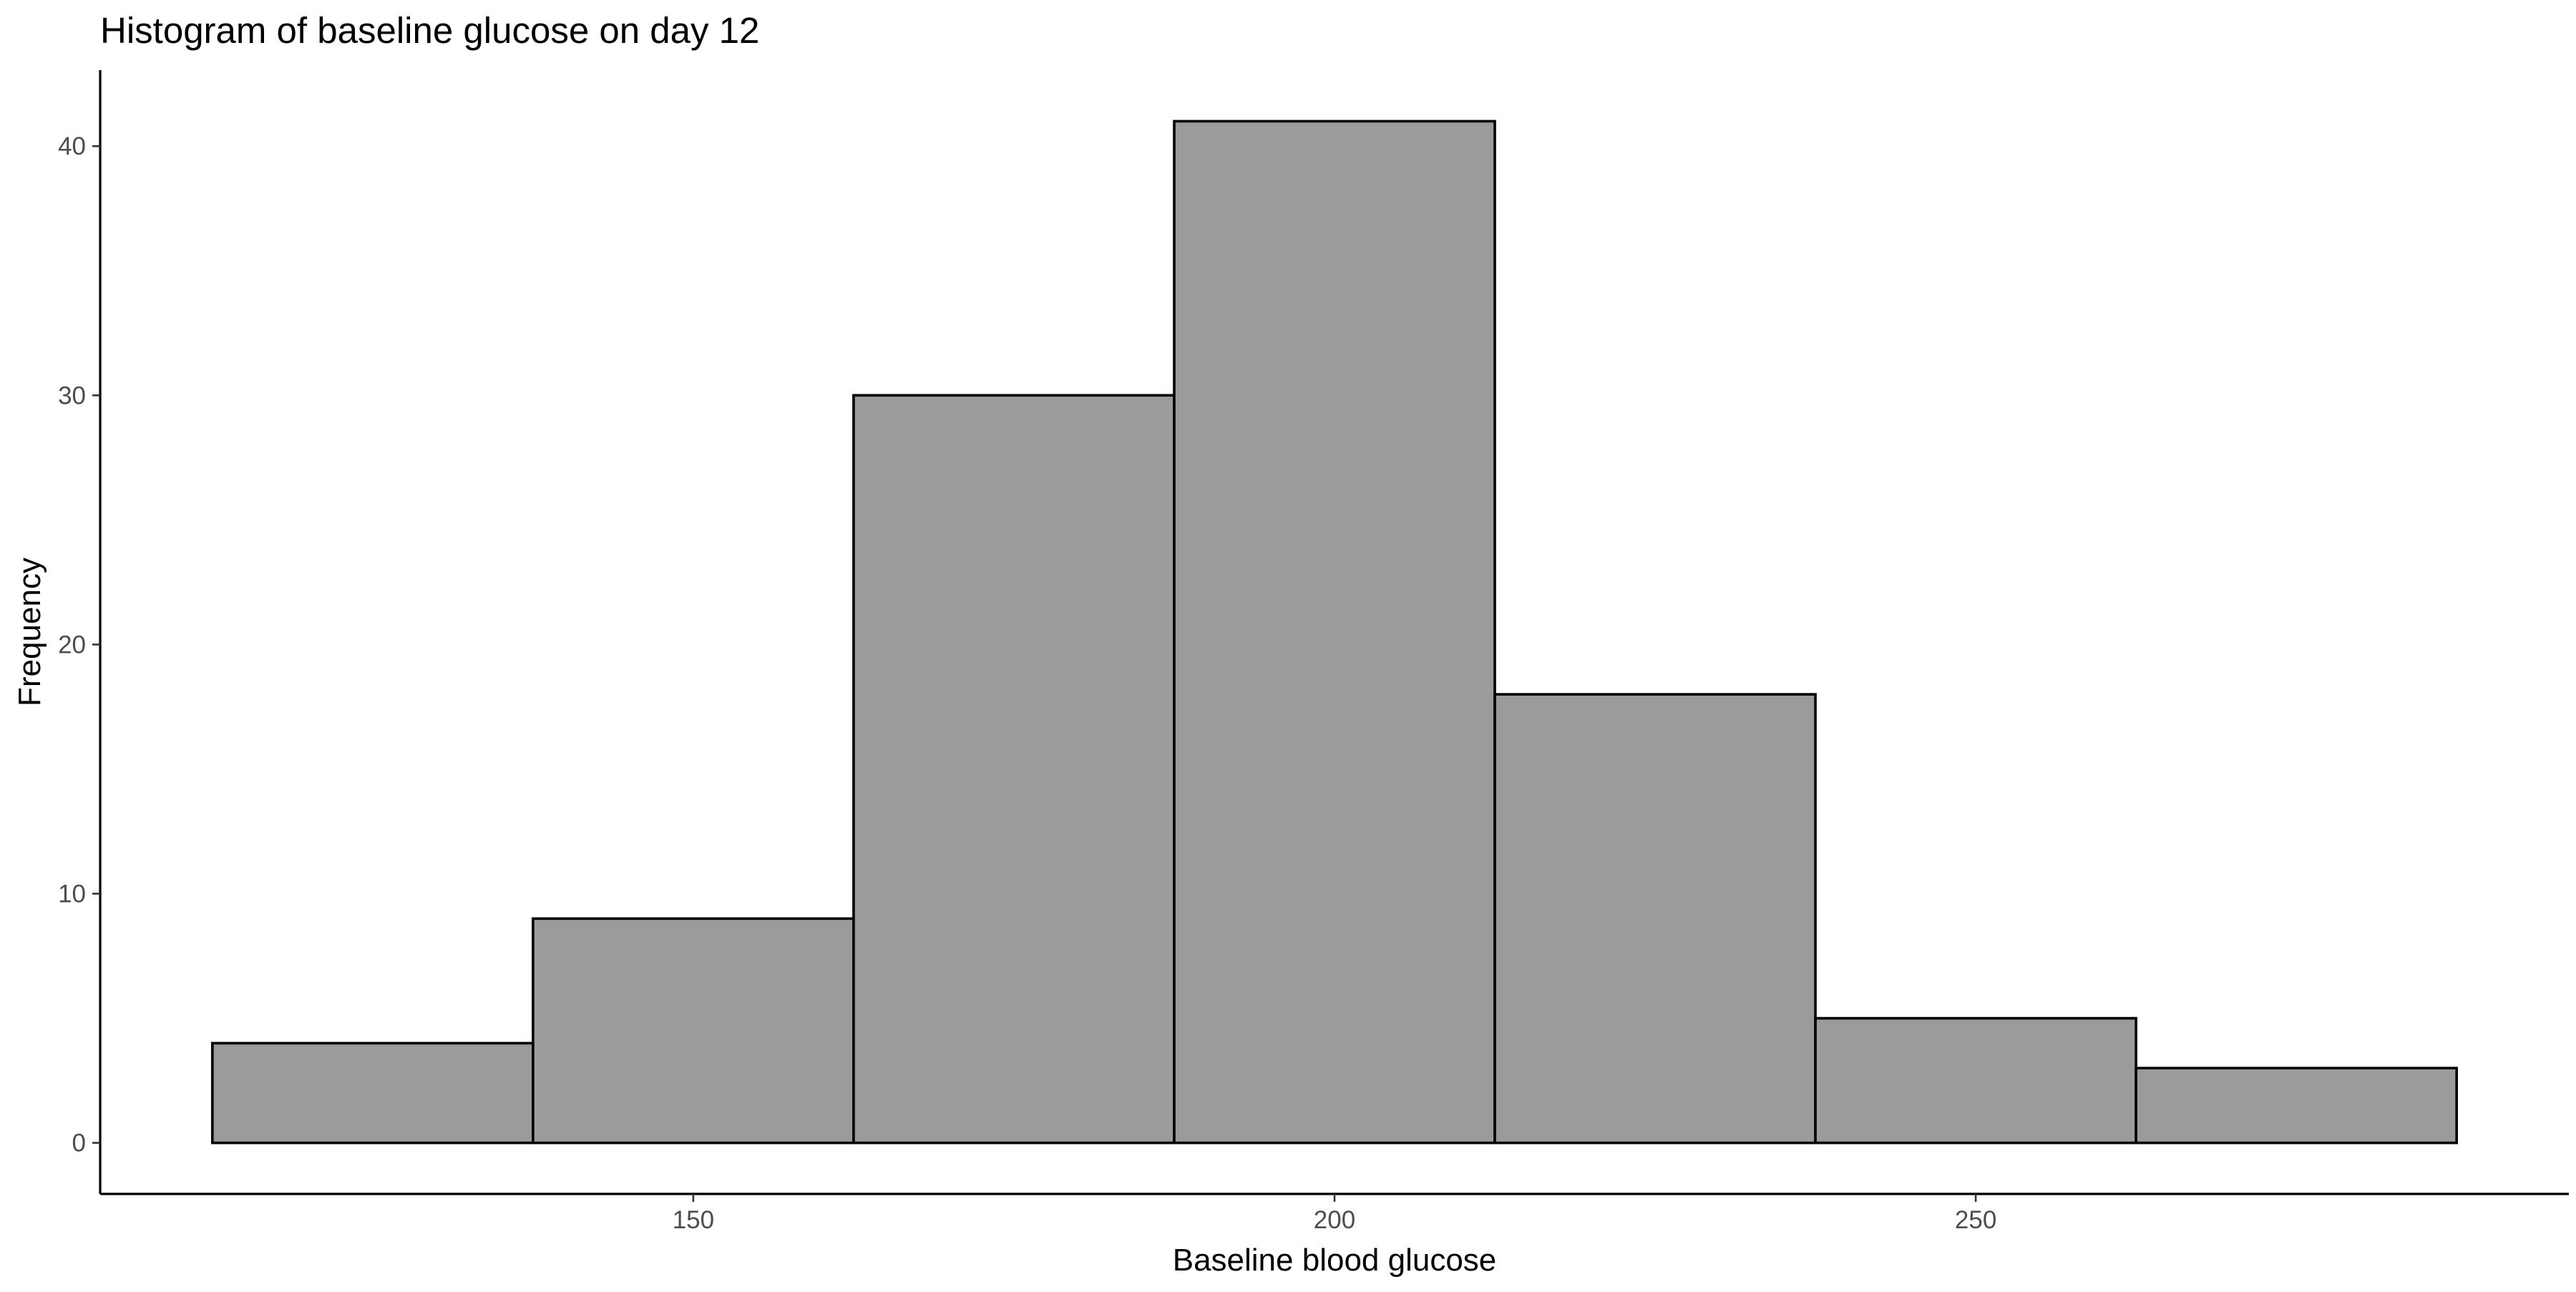 The image size is (2576, 1292). What do you see at coordinates (29, 632) in the screenshot?
I see `y-axis-title: Frequency` at bounding box center [29, 632].